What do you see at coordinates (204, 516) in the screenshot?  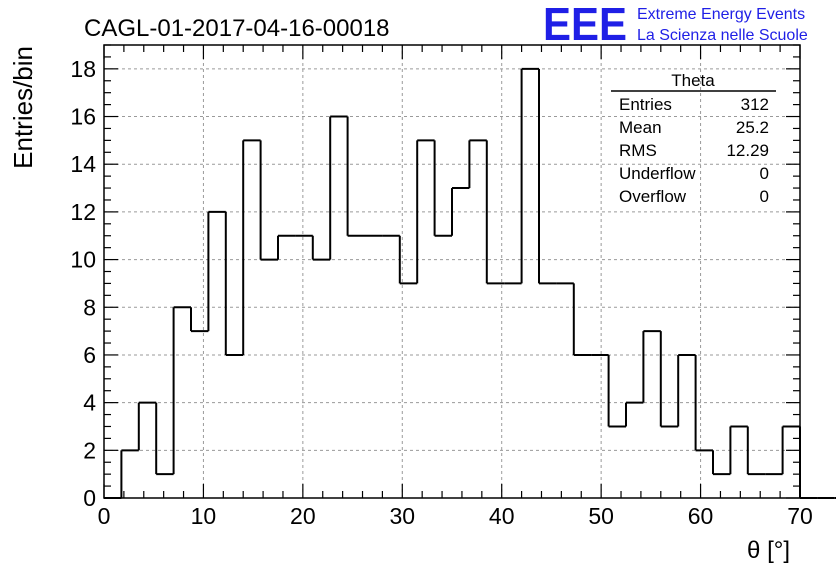 I see `x-tick-label: 10` at bounding box center [204, 516].